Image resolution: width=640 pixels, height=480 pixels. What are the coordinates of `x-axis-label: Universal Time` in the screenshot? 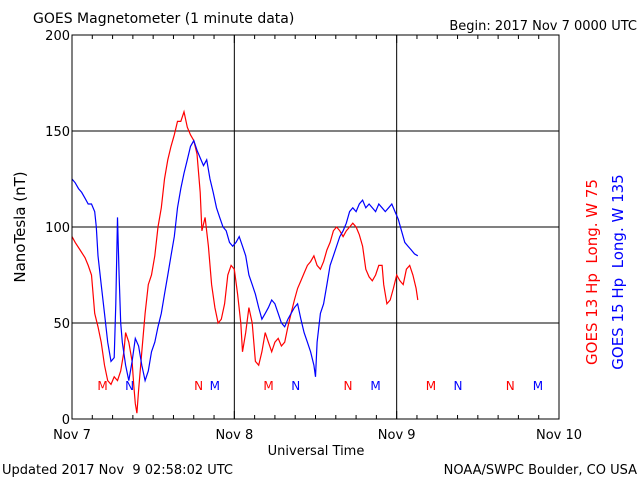 It's located at (316, 451).